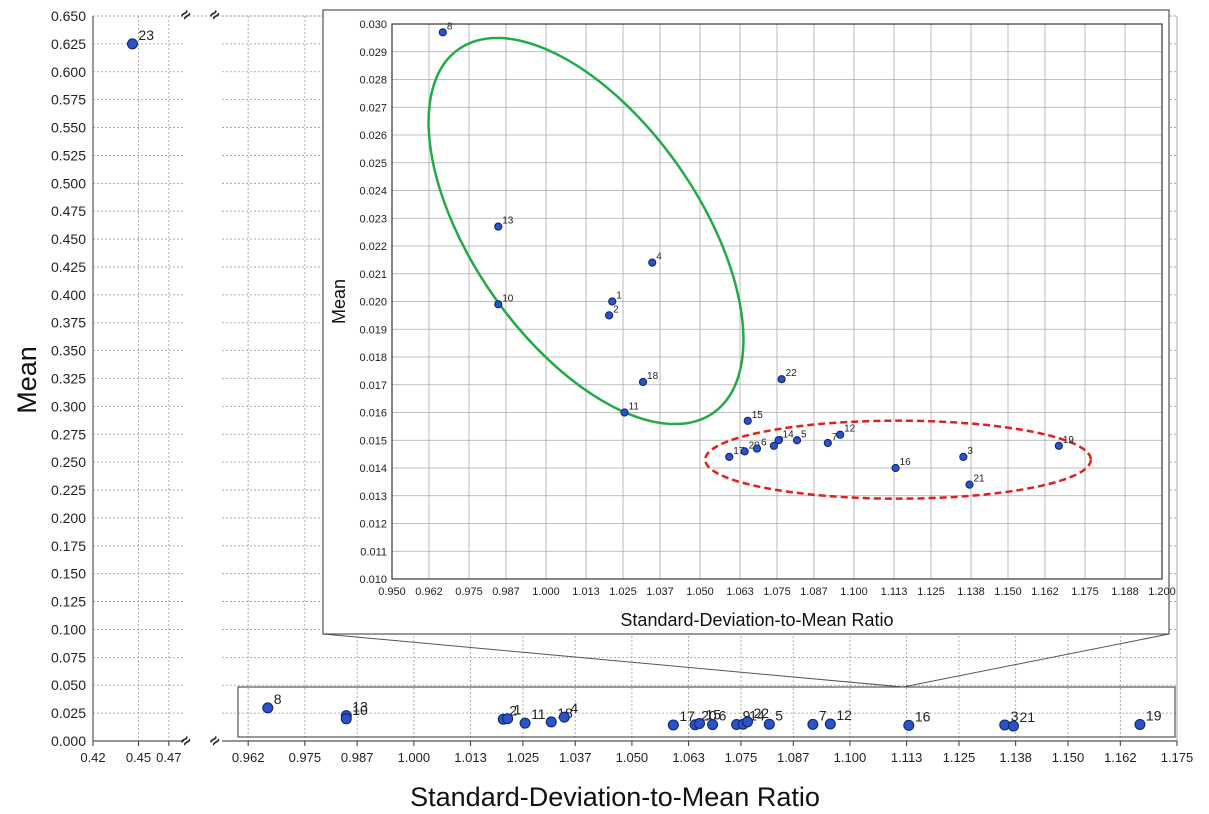 This screenshot has height=814, width=1209. I want to click on inset-x-tick-label: 0.987, so click(506, 592).